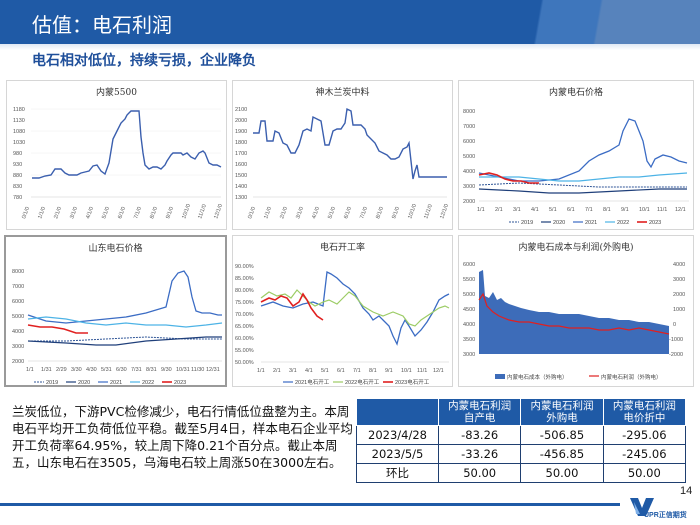 The height and width of the screenshot is (525, 700). What do you see at coordinates (110, 383) in the screenshot?
I see `chart-legend: 2019 2020 2021 2022 2023` at bounding box center [110, 383].